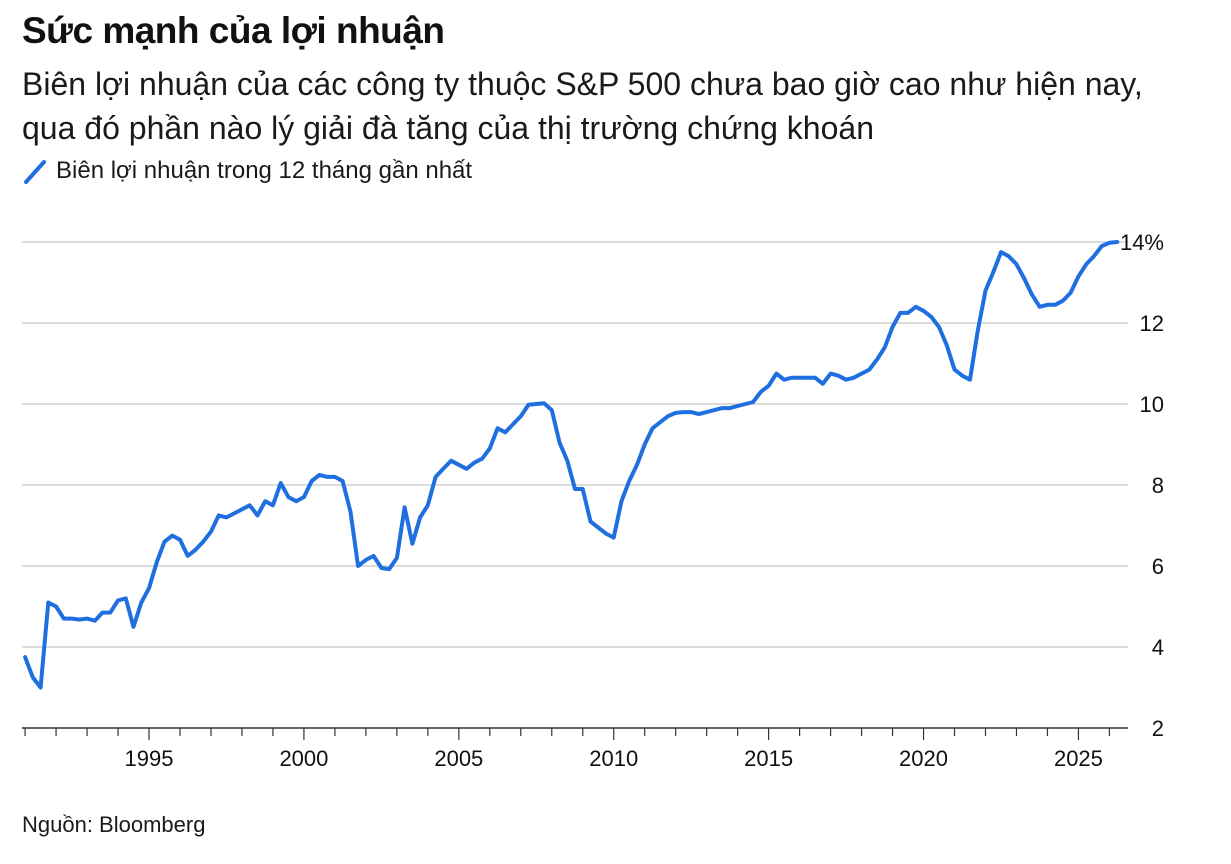 This screenshot has height=864, width=1231. Describe the element at coordinates (1158, 647) in the screenshot. I see `y-tick-label: 4` at that location.